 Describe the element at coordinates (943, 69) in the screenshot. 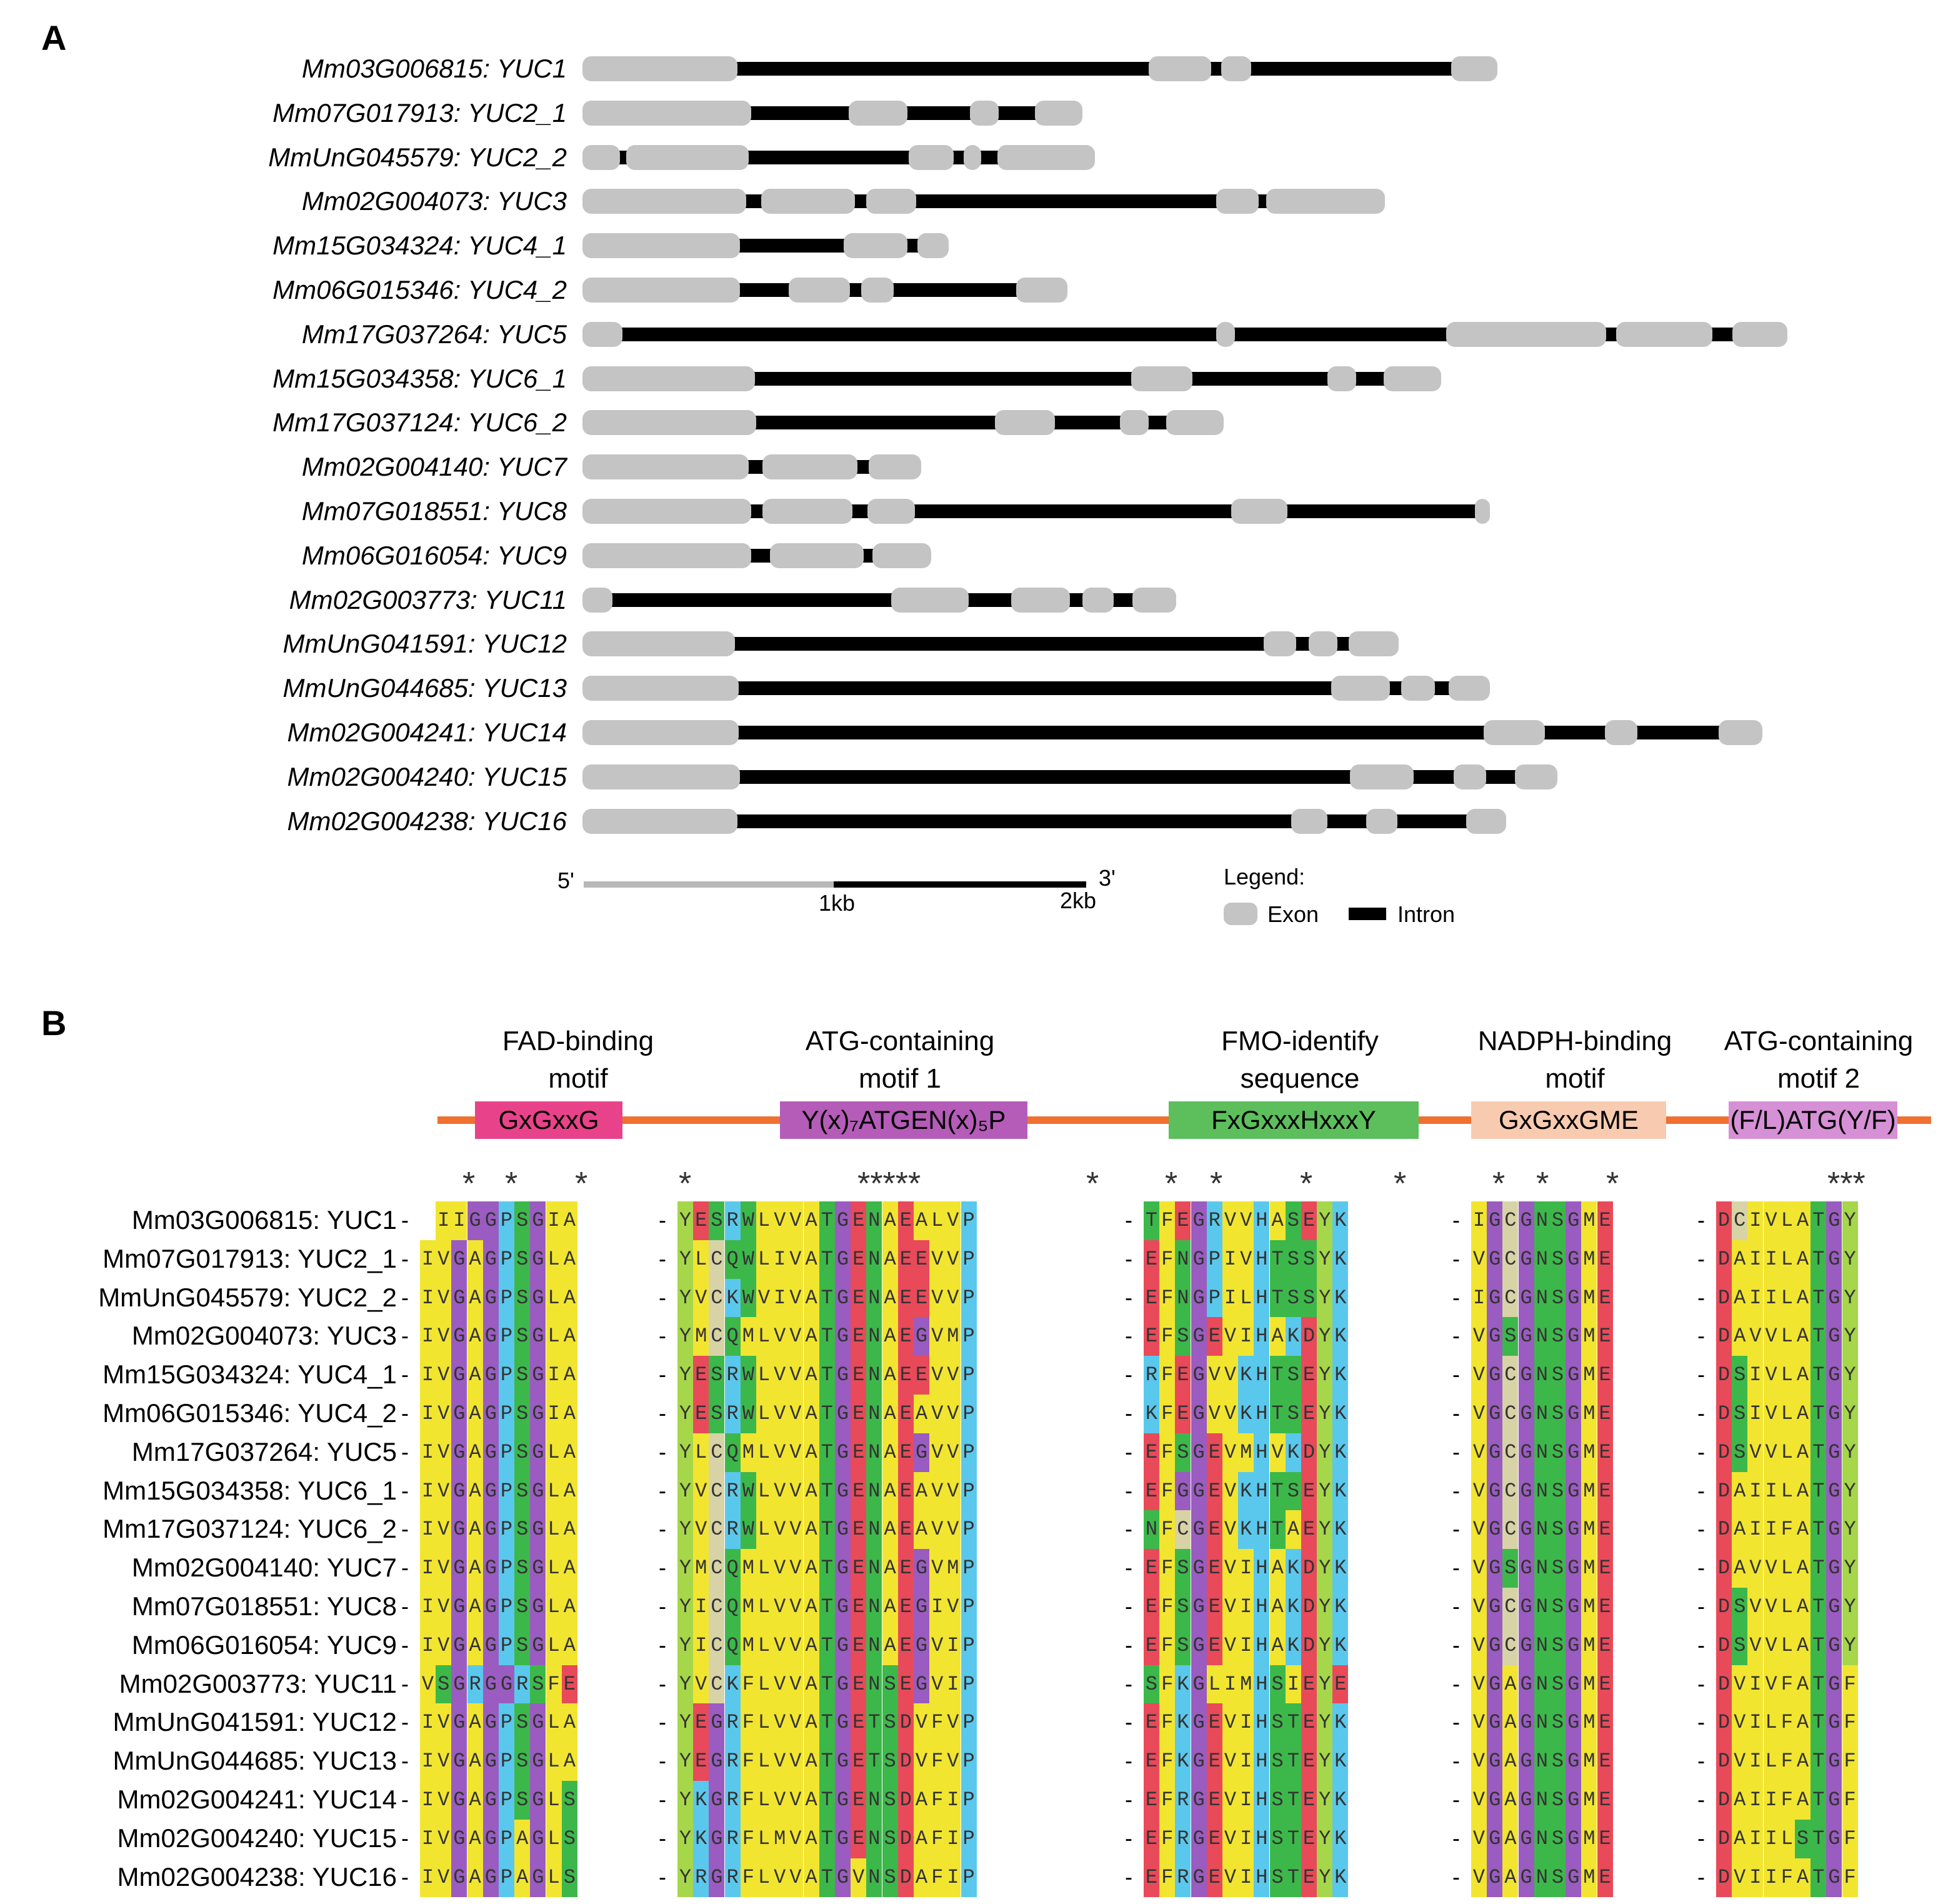

I see `intron-block` at that location.